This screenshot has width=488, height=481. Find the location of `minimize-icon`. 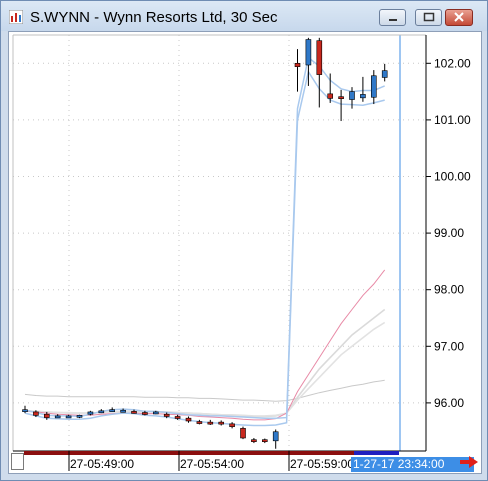

minimize-icon is located at coordinates (393, 20).